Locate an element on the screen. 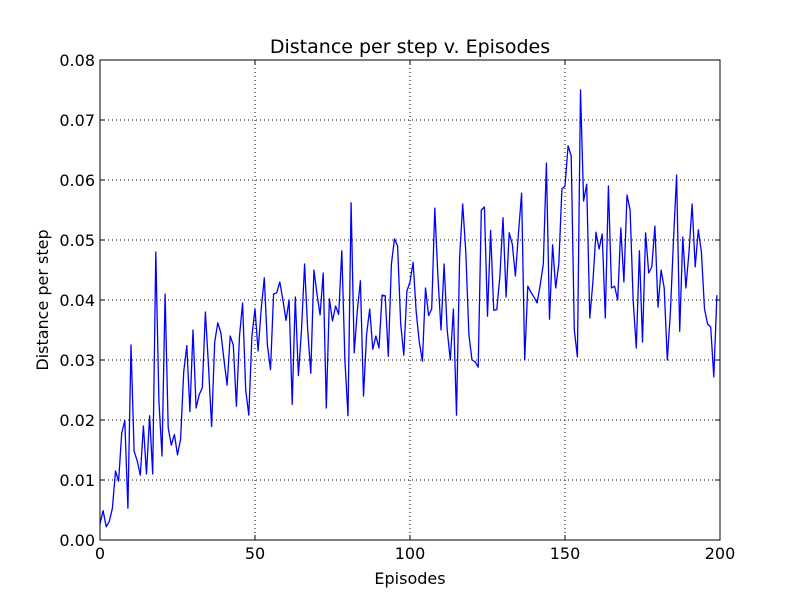 The image size is (800, 600). x-tick-labels: 0 50 100 150 200 is located at coordinates (415, 553).